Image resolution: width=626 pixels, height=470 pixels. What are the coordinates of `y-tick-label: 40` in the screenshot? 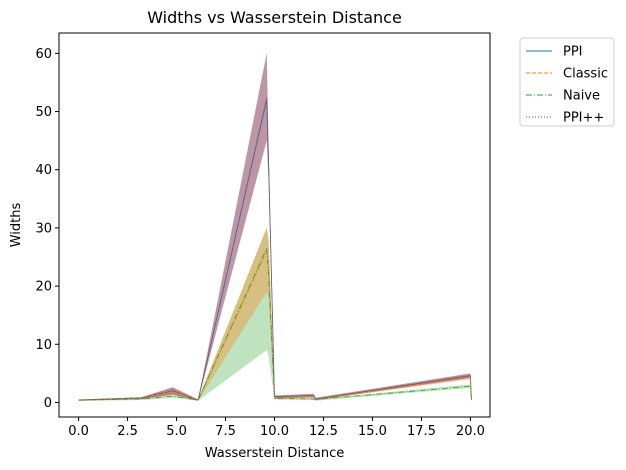 It's located at (43, 170).